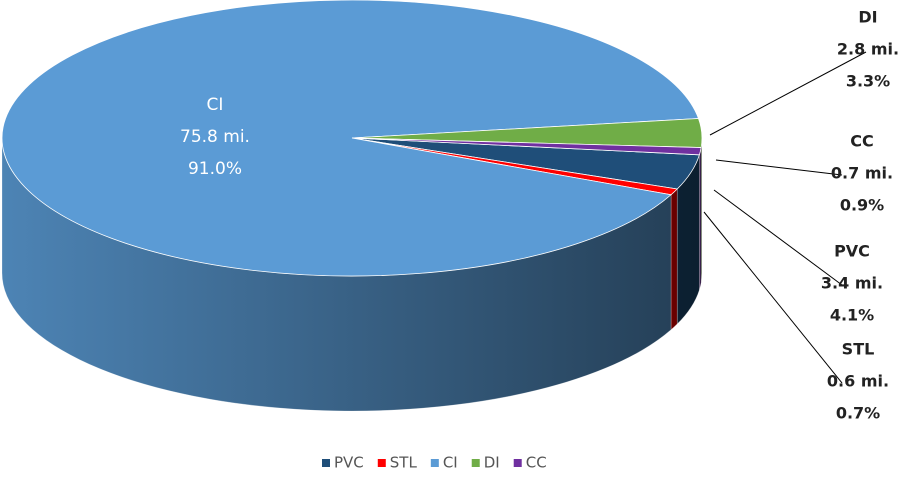 This screenshot has height=489, width=905. I want to click on label-value: 0.7 mi., so click(862, 173).